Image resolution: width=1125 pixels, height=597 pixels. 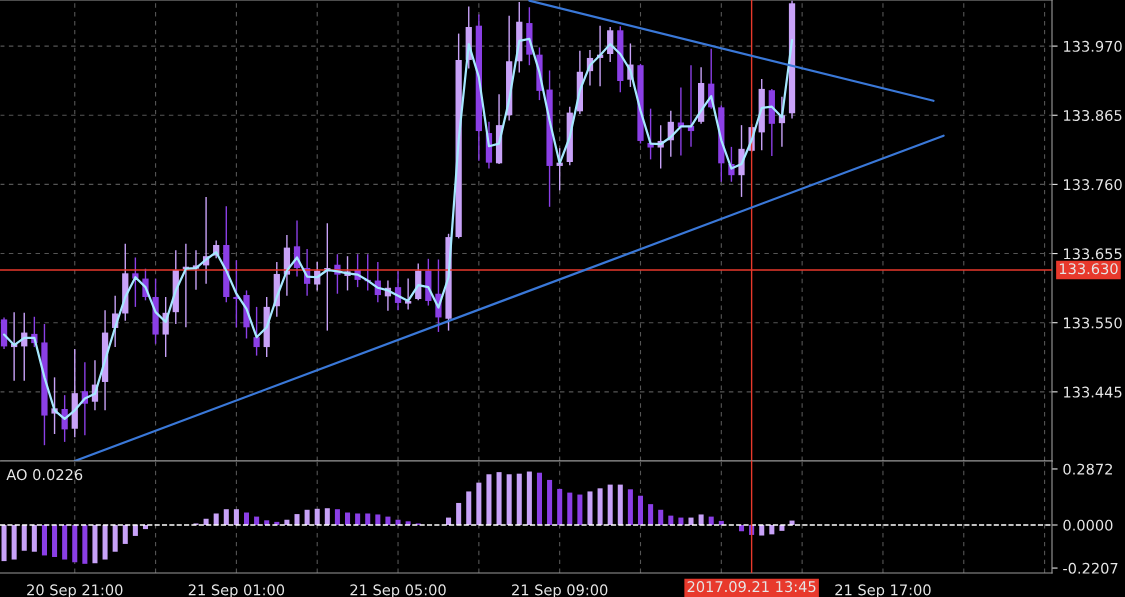 What do you see at coordinates (1090, 568) in the screenshot?
I see `y-tick-label: -0.2207` at bounding box center [1090, 568].